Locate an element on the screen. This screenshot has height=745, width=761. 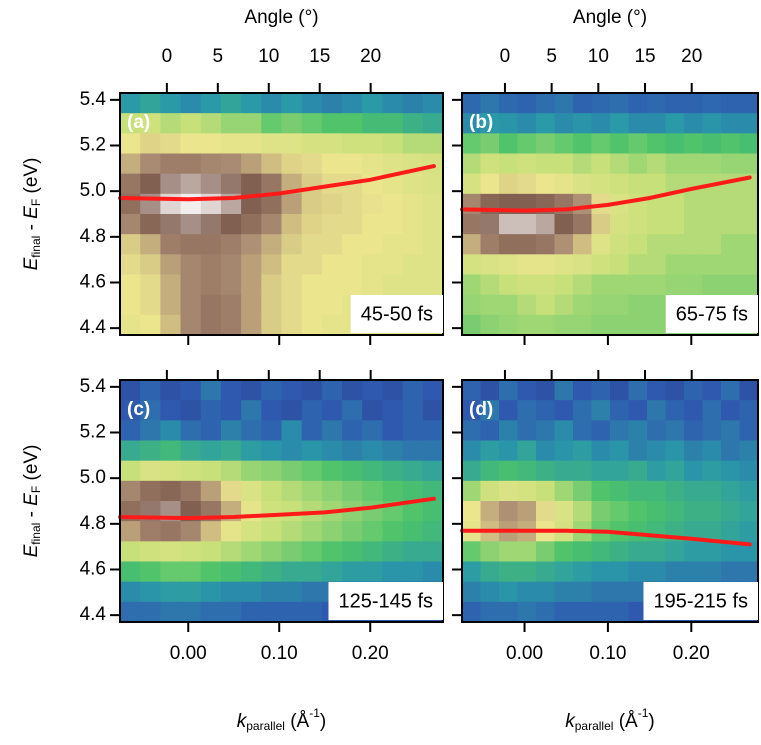
label-part: E is located at coordinates (31, 550).